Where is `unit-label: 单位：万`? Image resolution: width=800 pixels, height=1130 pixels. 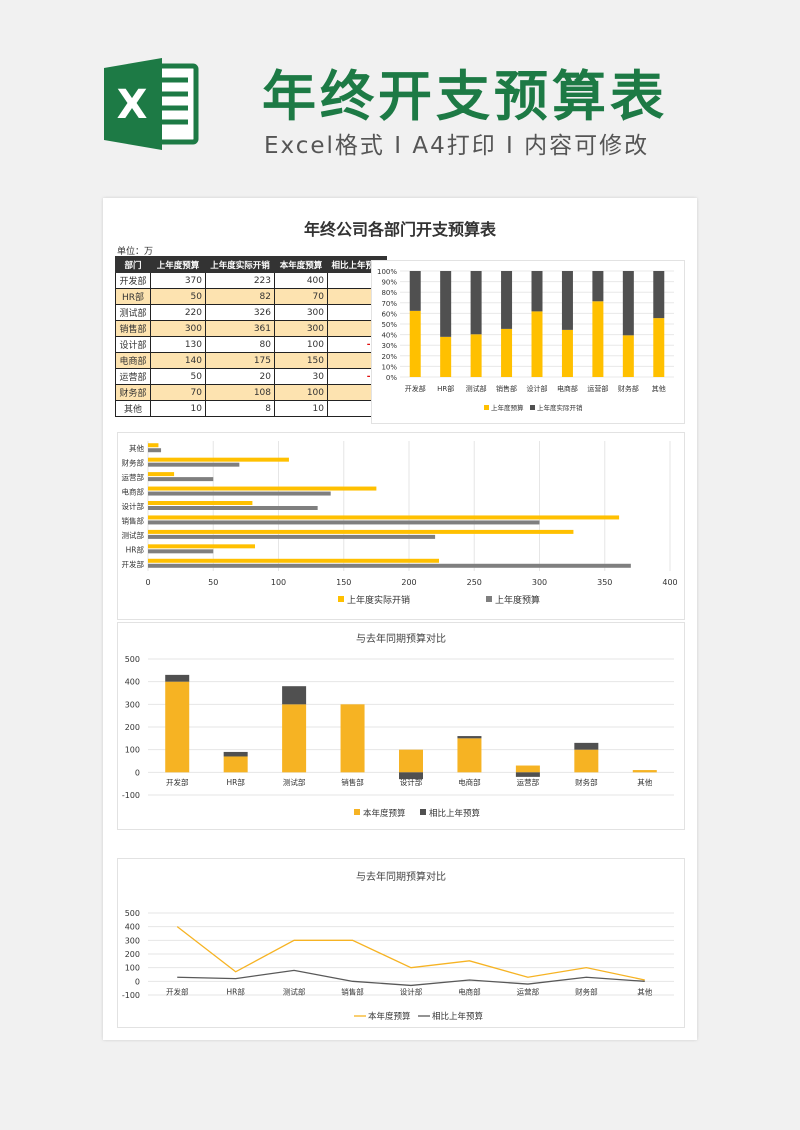
unit-label: 单位：万 is located at coordinates (135, 252).